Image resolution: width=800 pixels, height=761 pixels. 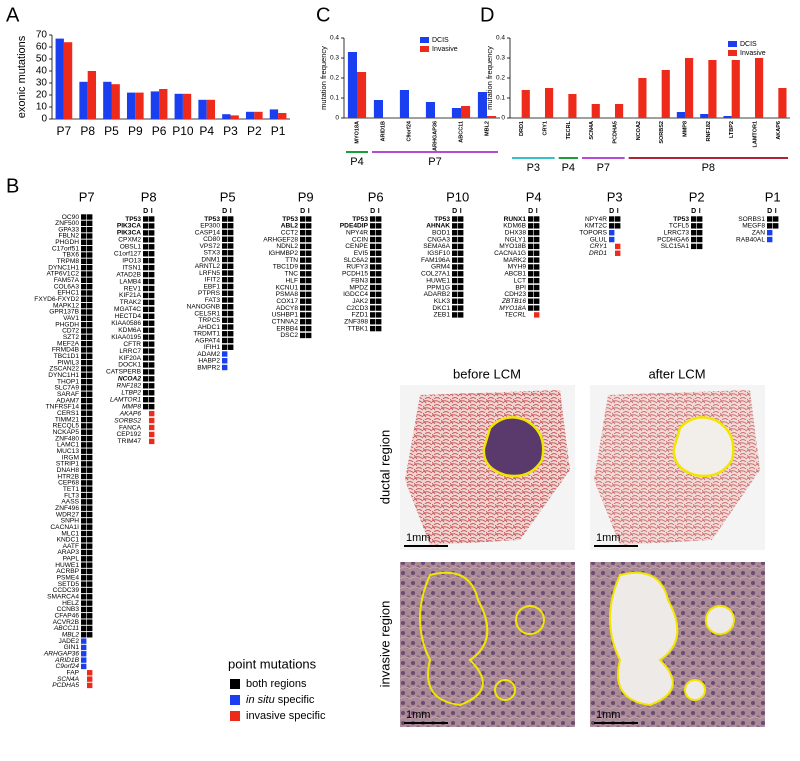 I want to click on gene-name: THOP1, so click(x=68, y=381).